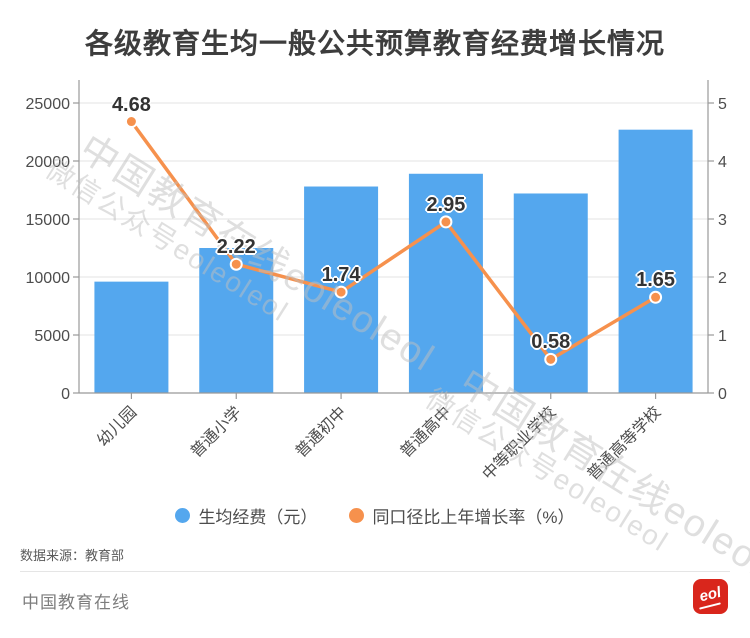 This screenshot has width=750, height=638. I want to click on y-axis-right-tick-label: 3, so click(722, 220).